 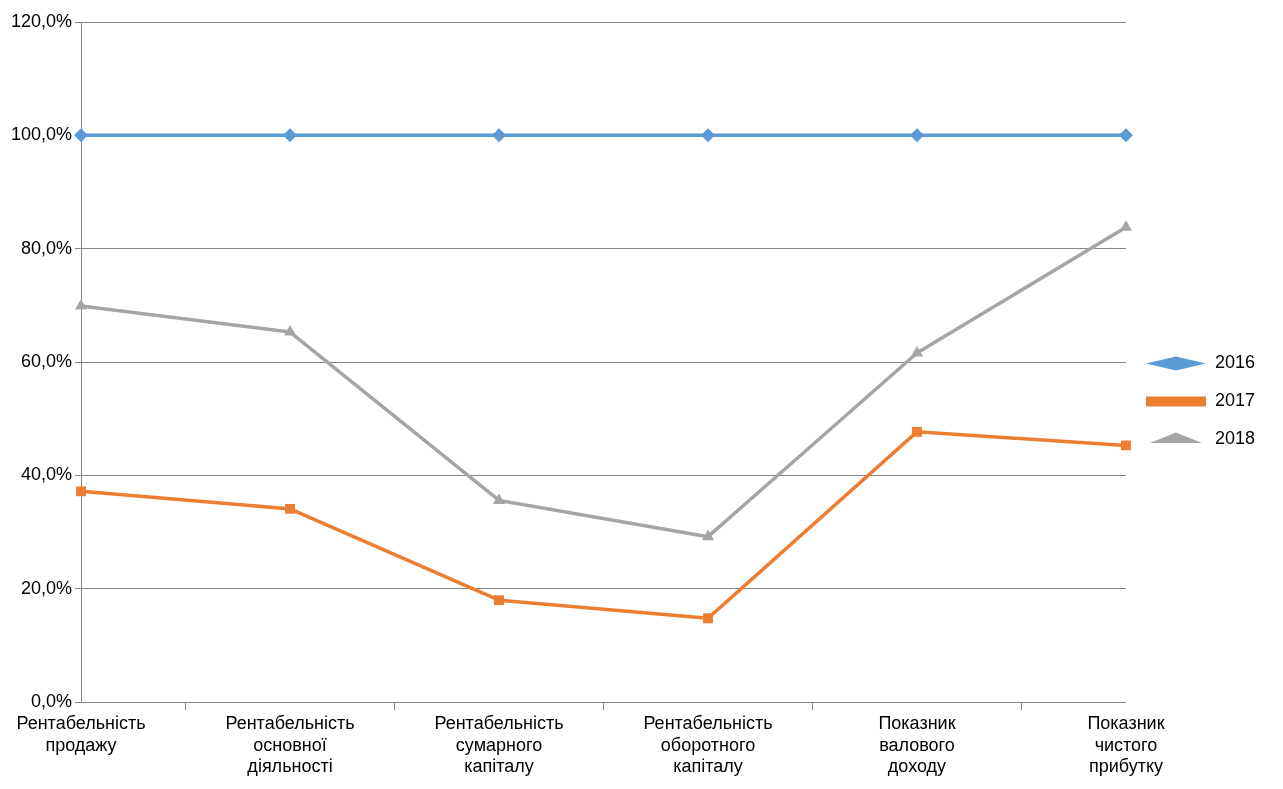 I want to click on y-tick-label: 80,0%, so click(x=47, y=247).